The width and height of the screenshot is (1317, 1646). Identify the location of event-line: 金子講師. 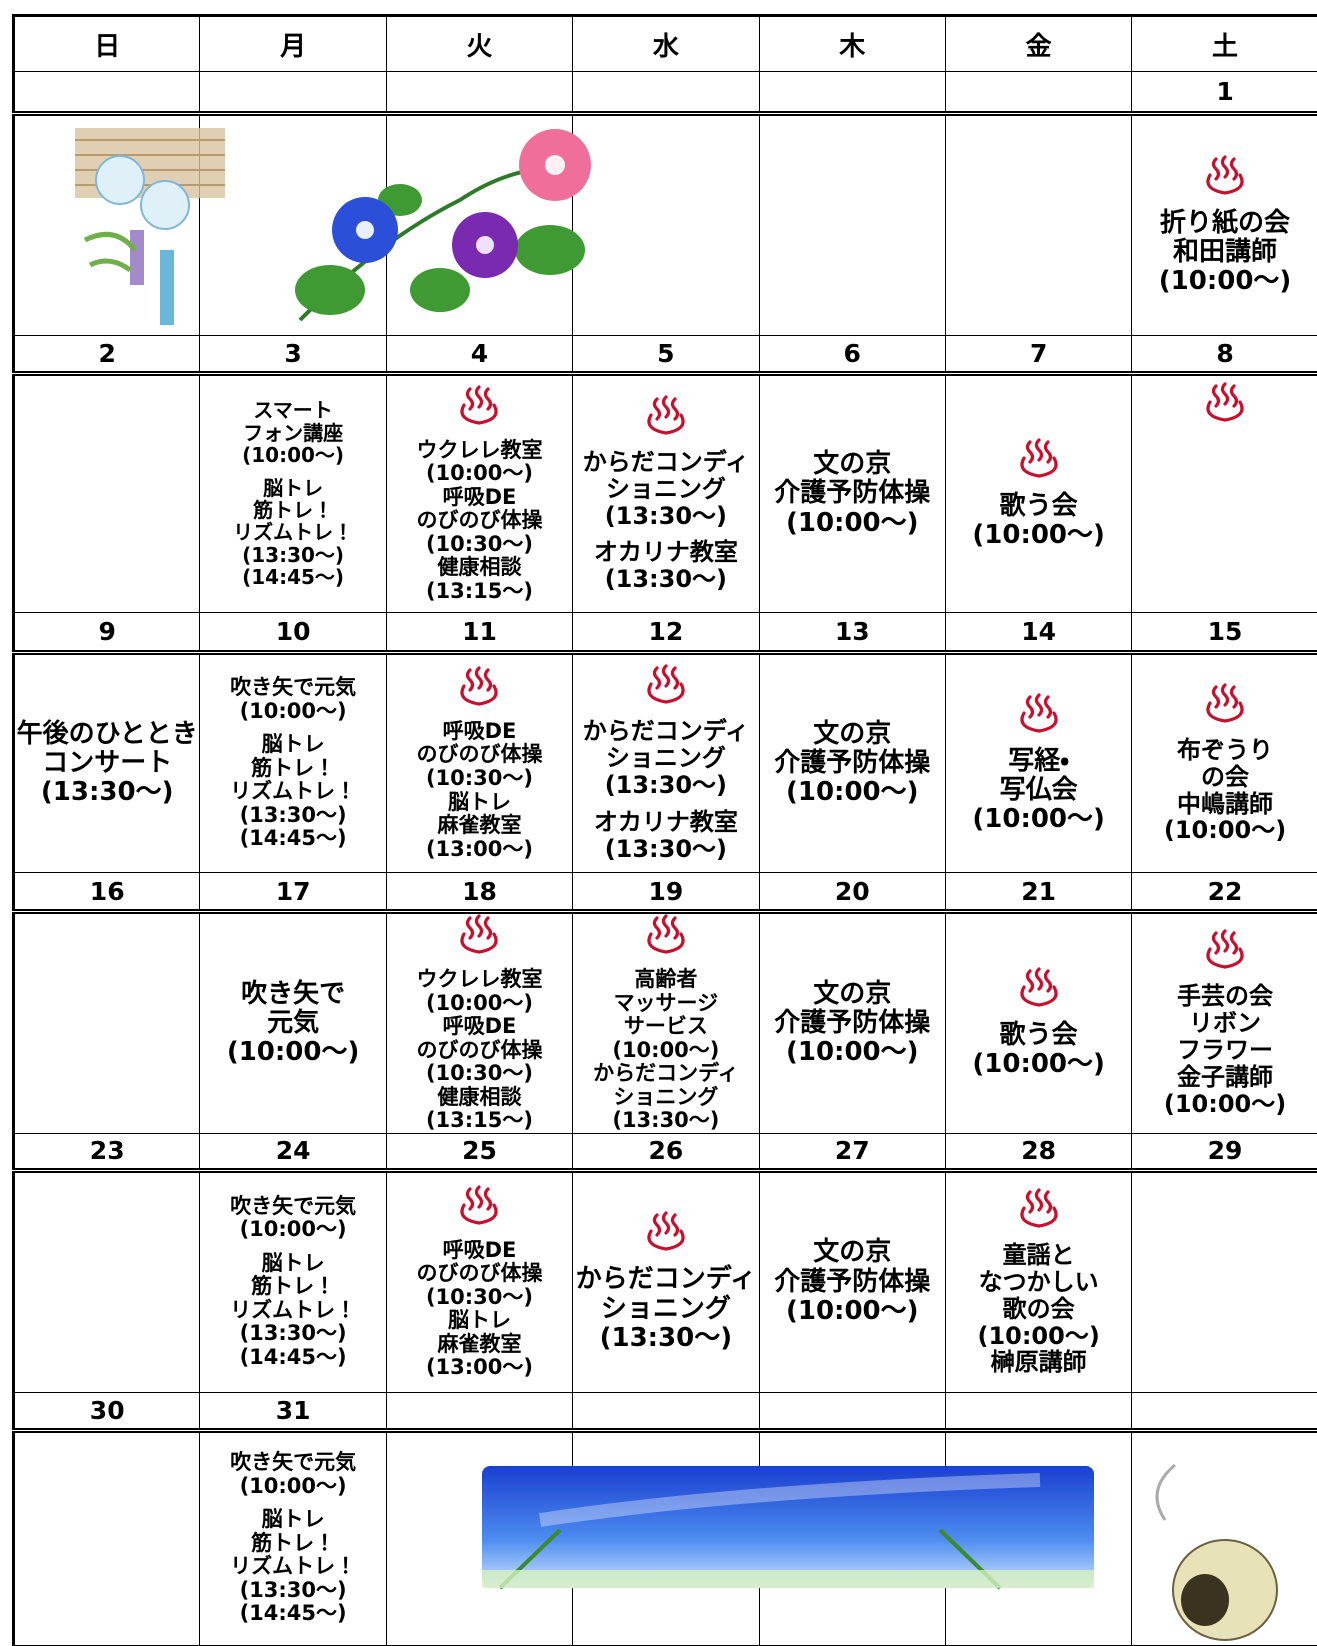
(1224, 1077).